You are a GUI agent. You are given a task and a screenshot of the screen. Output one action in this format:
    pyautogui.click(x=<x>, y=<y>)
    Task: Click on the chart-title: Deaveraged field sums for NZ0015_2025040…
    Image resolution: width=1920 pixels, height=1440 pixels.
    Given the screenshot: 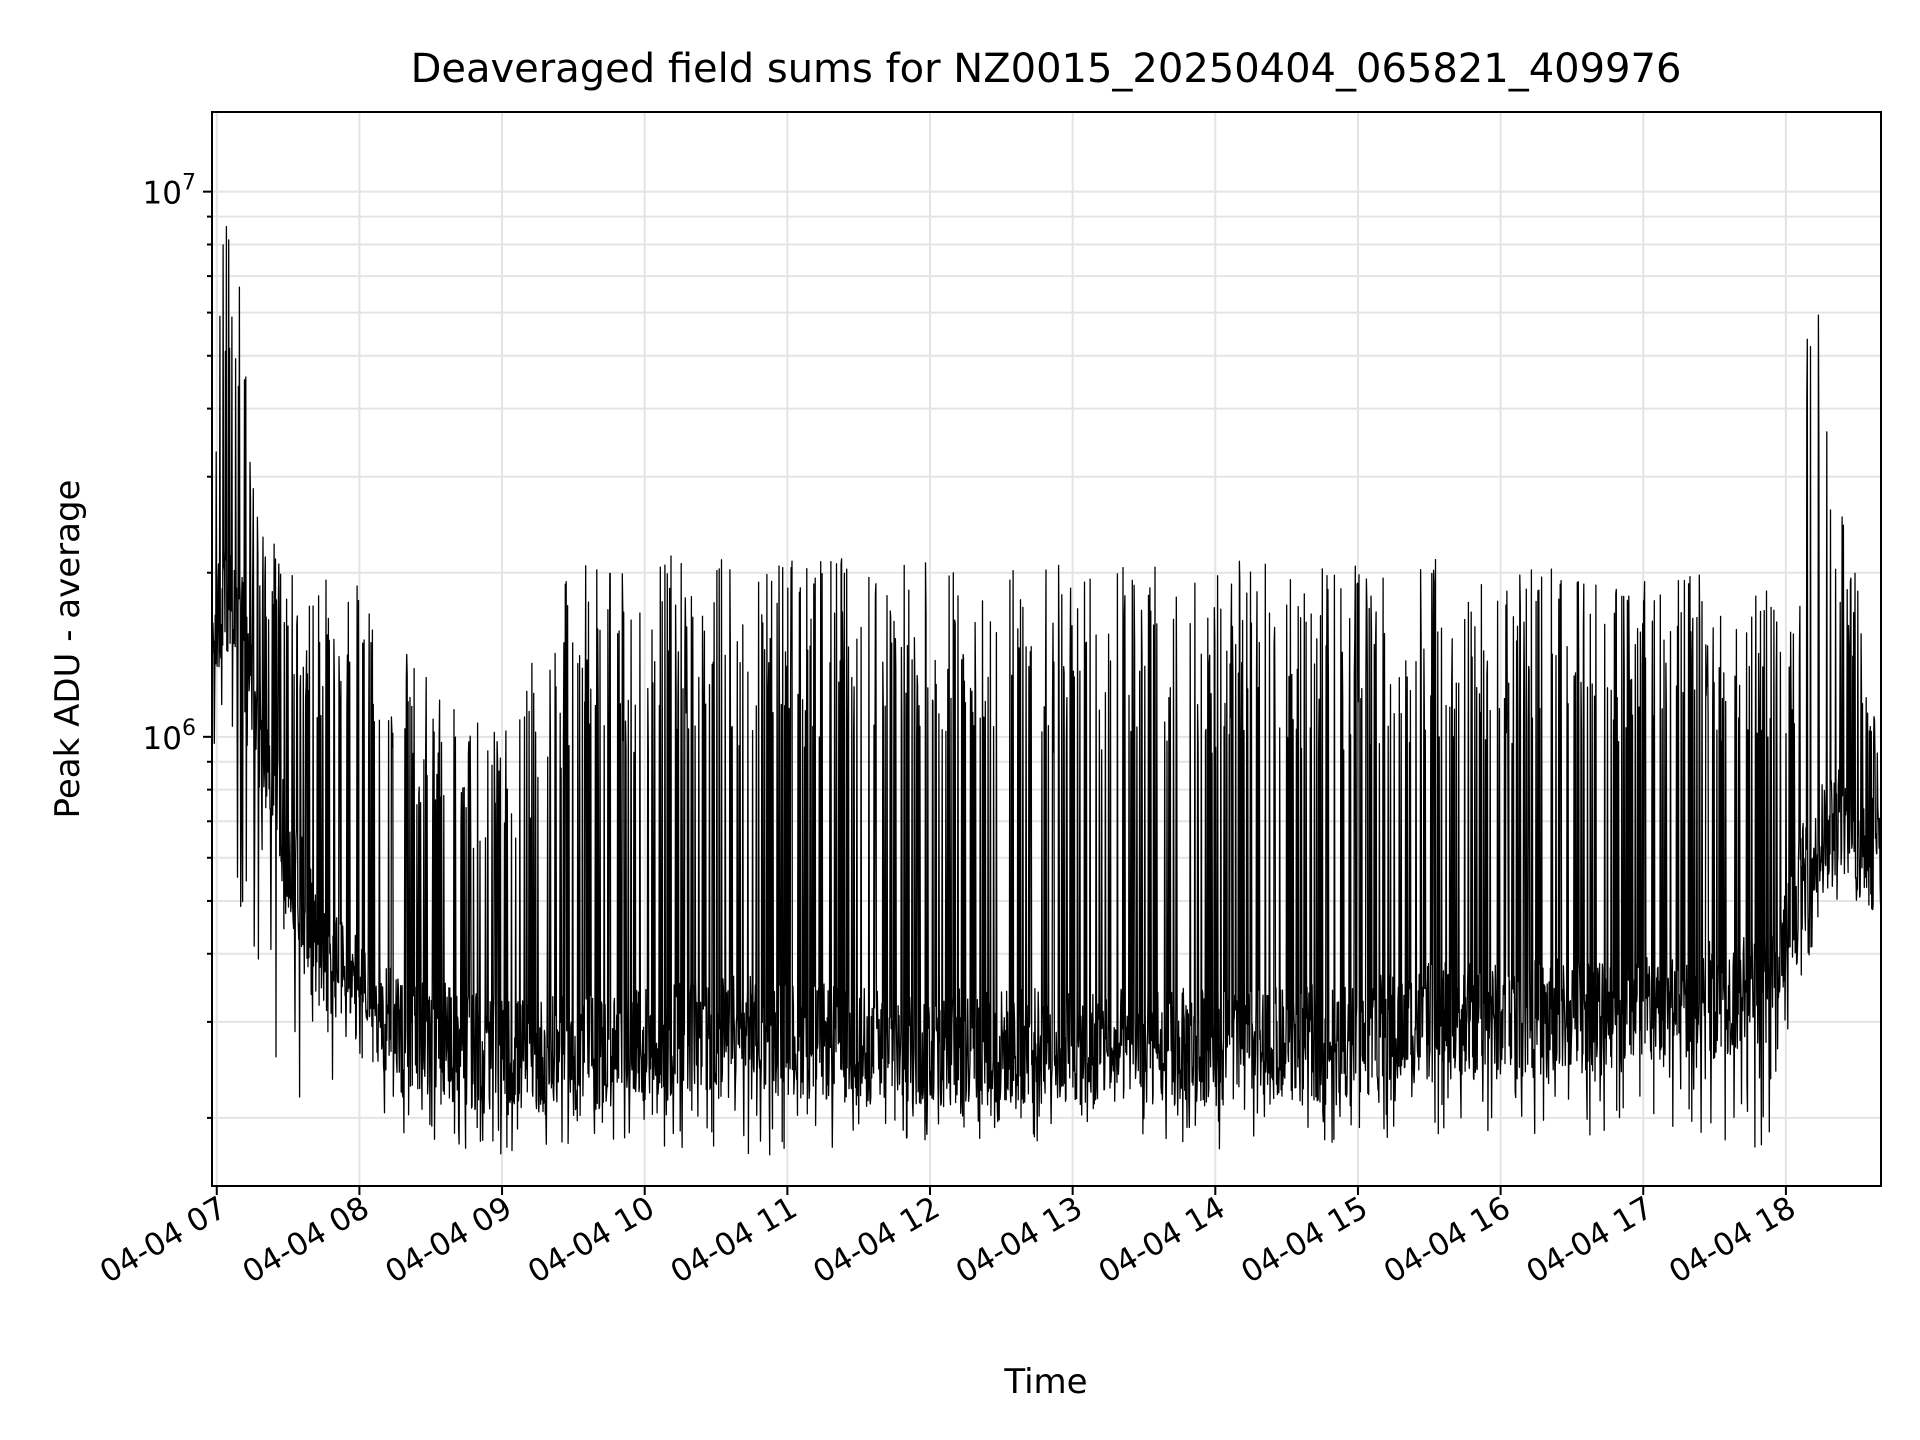 What is the action you would take?
    pyautogui.click(x=1046, y=69)
    